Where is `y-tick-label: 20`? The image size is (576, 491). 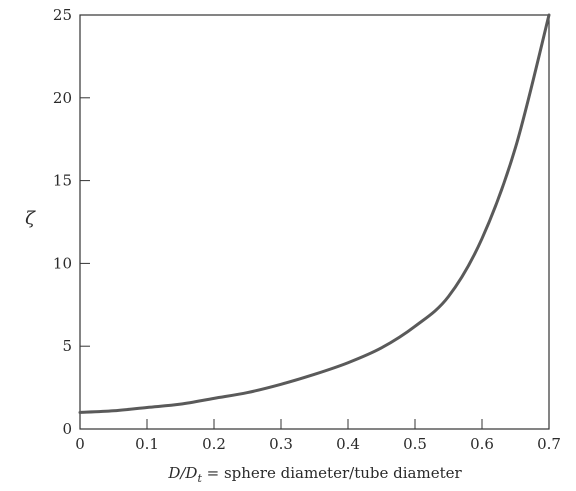 y-tick-label: 20 is located at coordinates (62, 98).